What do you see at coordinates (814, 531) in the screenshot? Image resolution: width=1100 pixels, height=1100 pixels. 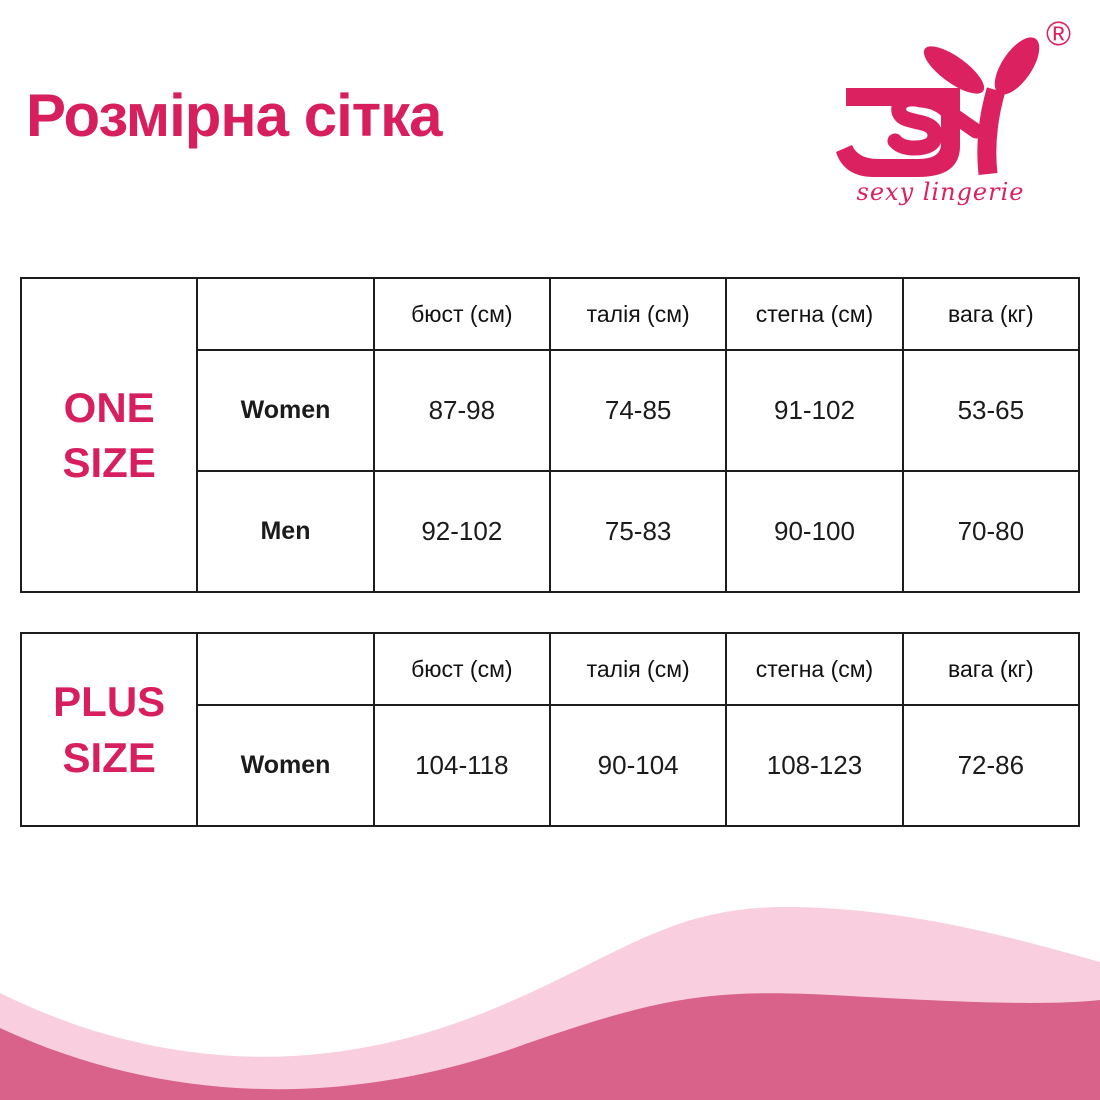 I see `value-cell: 90-100` at bounding box center [814, 531].